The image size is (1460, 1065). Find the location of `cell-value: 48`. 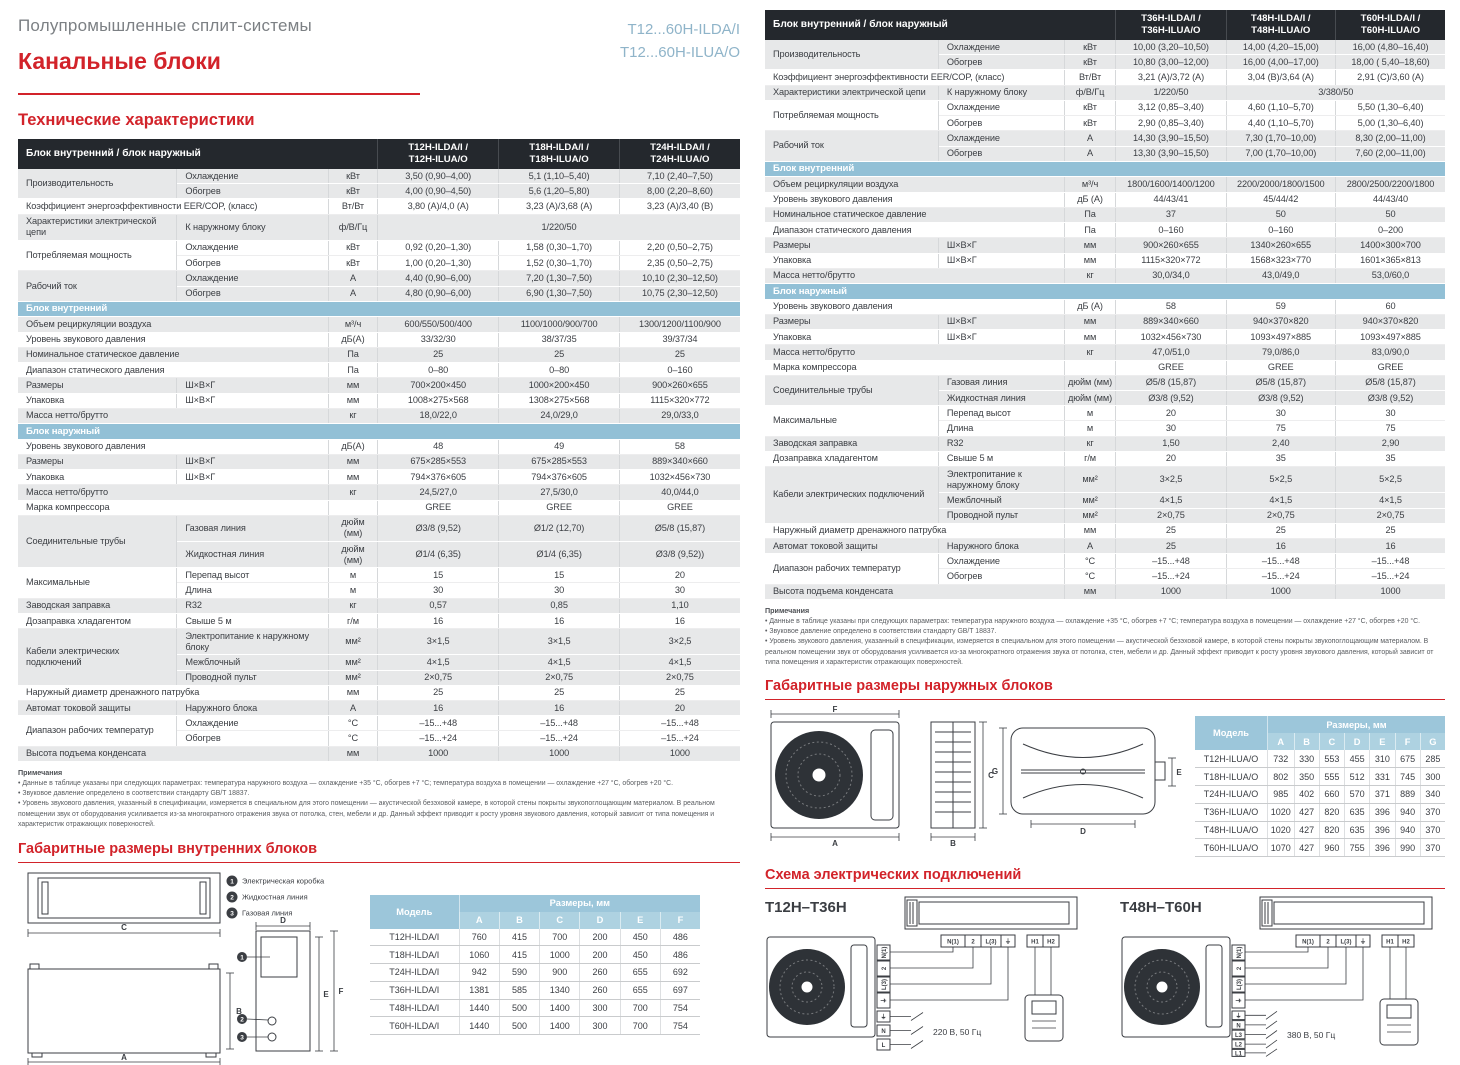

cell-value: 48 is located at coordinates (438, 447).